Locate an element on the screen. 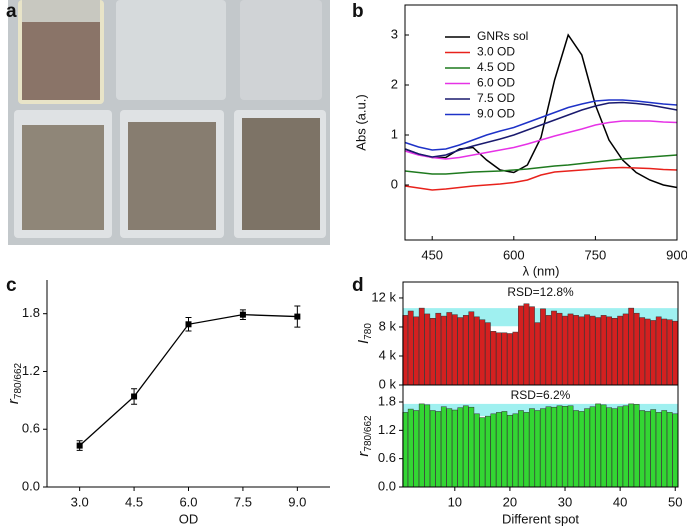 The width and height of the screenshot is (687, 532). x-tick-label: 450 is located at coordinates (432, 254).